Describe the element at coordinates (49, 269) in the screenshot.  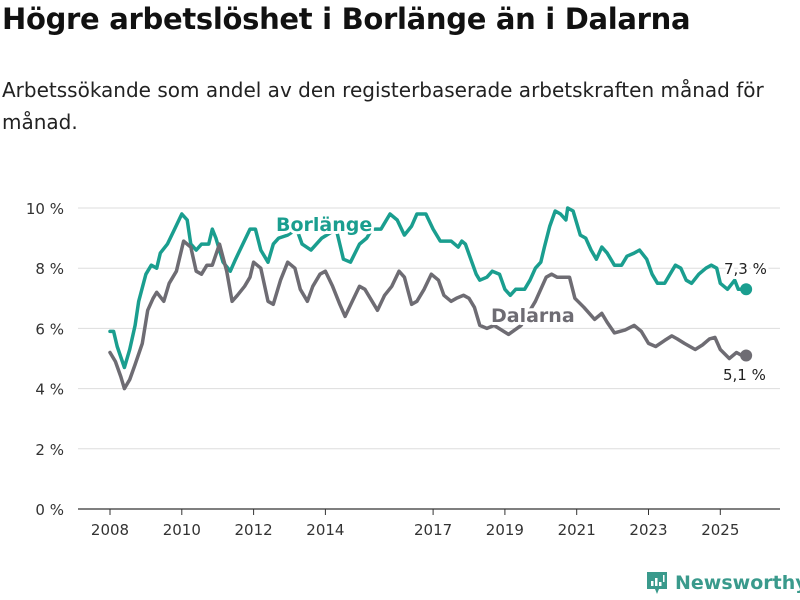
I see `y-tick-label: 8 %` at that location.